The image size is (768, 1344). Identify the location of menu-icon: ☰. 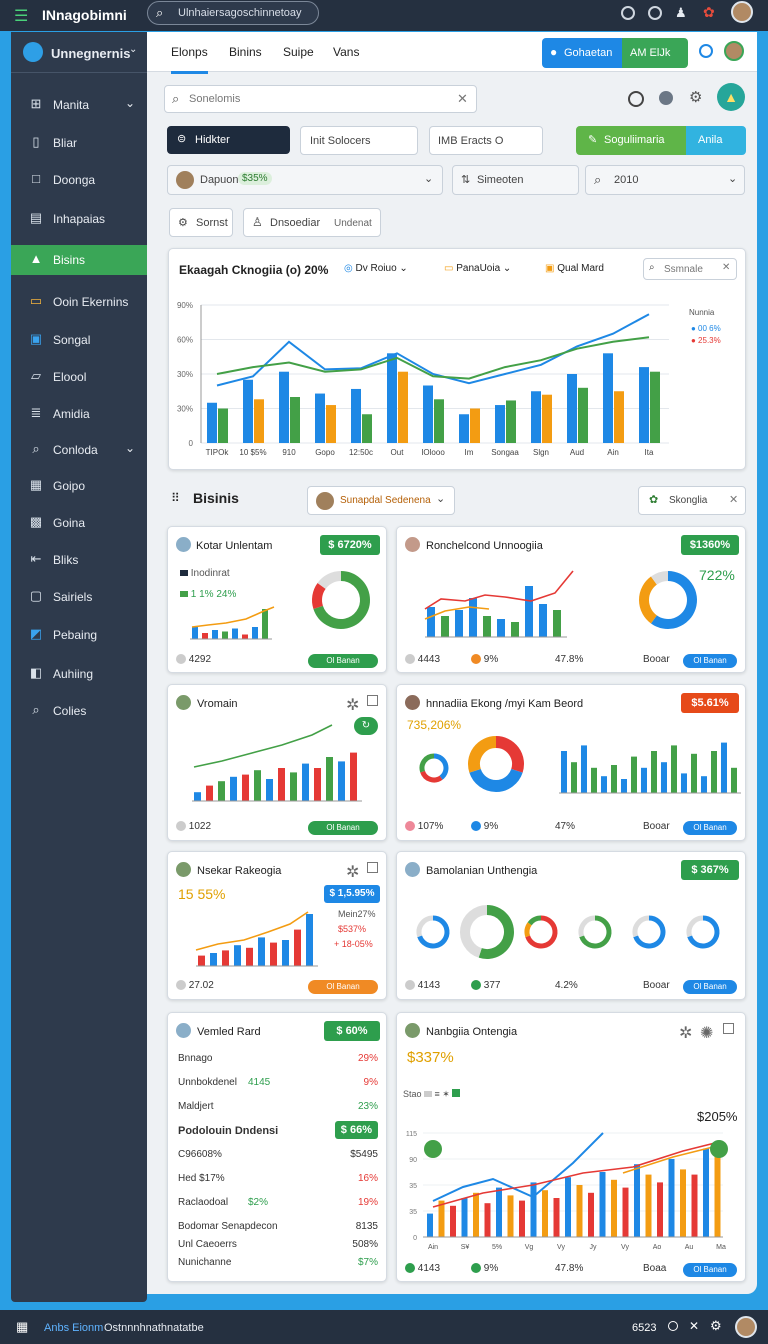
(21, 16).